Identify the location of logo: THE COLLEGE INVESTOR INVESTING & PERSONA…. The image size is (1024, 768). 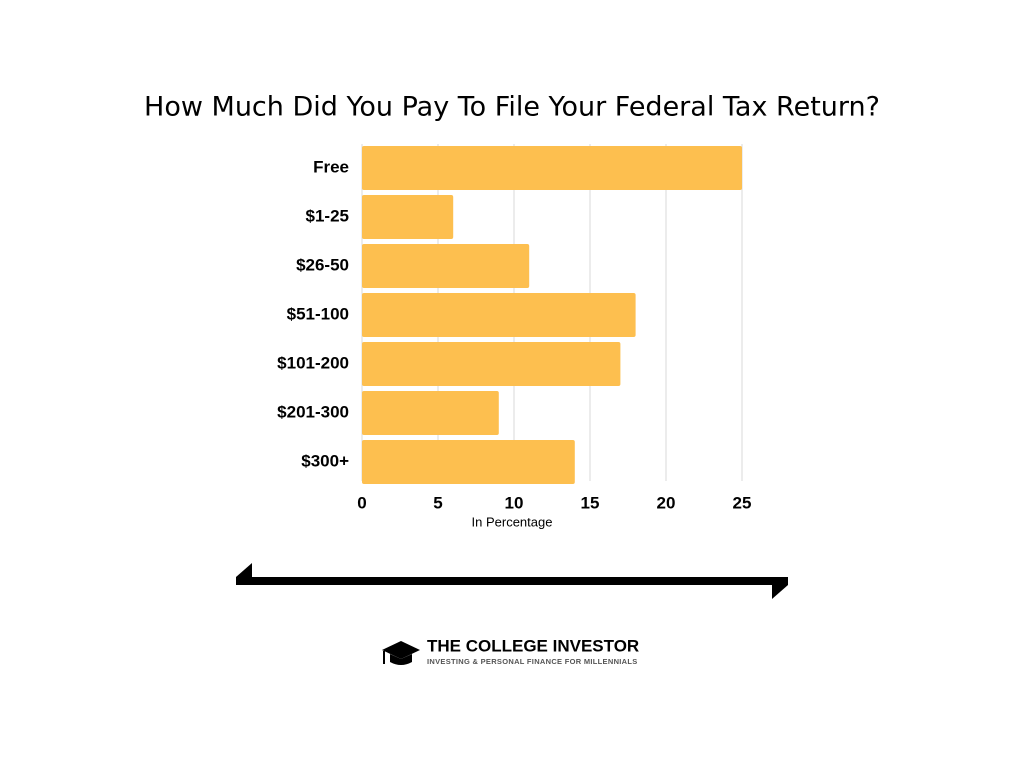
(510, 651).